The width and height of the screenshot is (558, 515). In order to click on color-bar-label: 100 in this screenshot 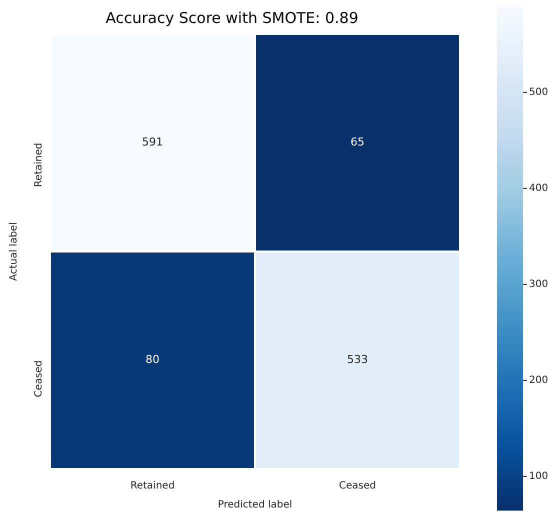, I will do `click(538, 476)`.